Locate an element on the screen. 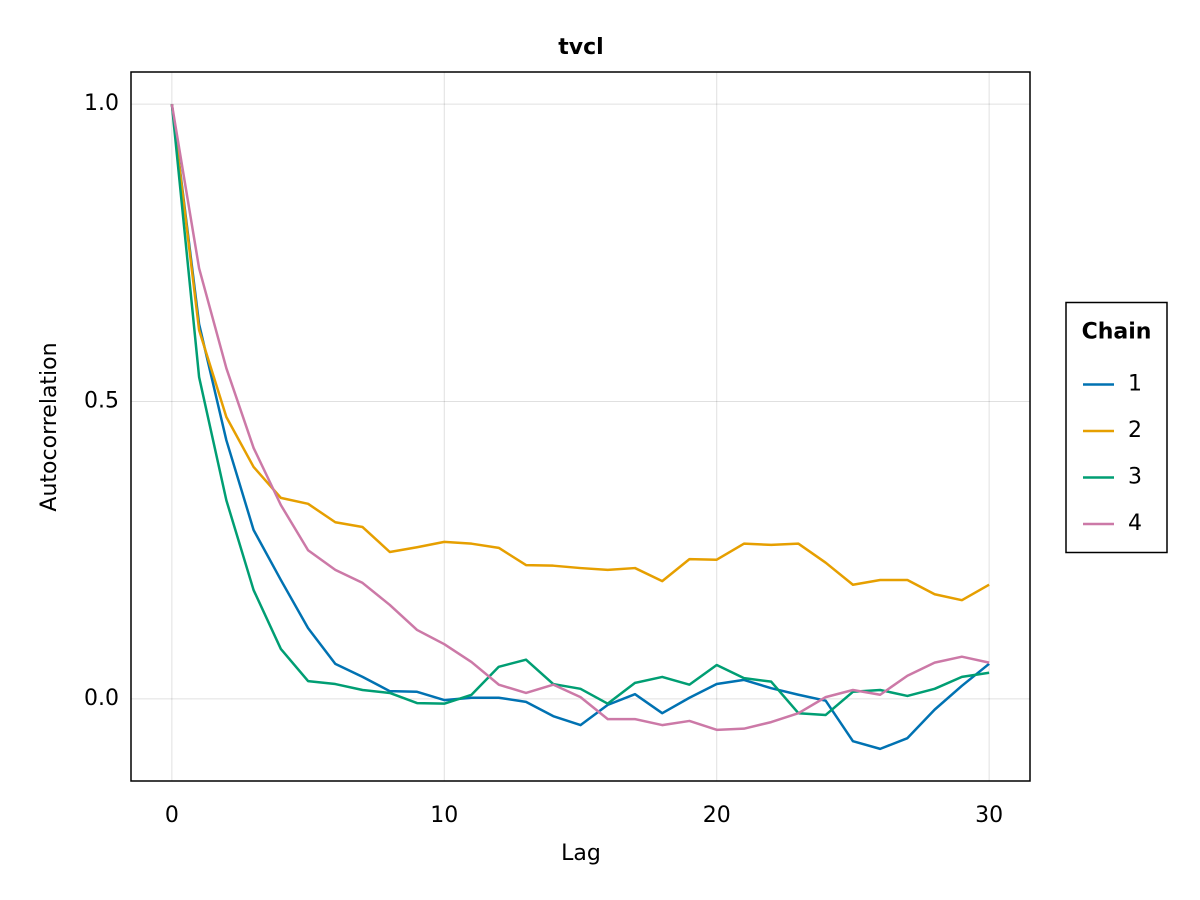  legend-label: 1 is located at coordinates (1135, 384).